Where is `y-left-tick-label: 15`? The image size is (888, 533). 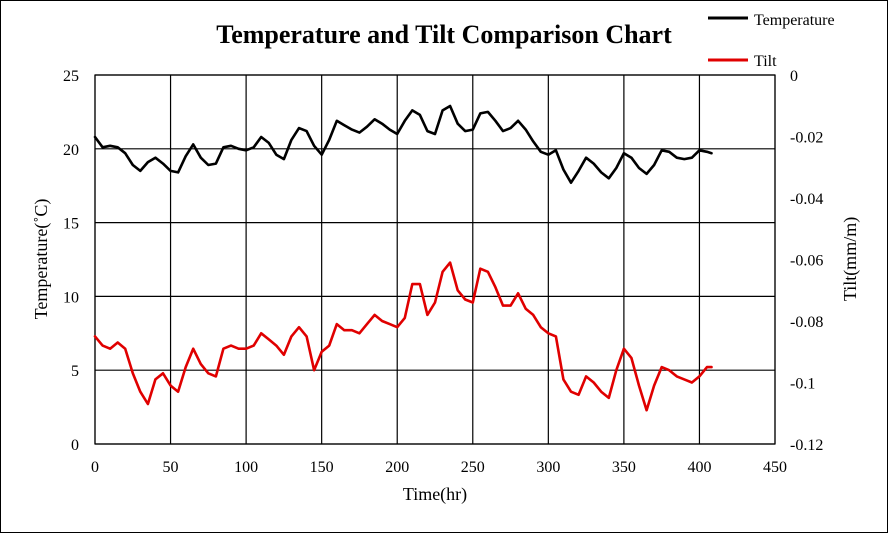 y-left-tick-label: 15 is located at coordinates (71, 224).